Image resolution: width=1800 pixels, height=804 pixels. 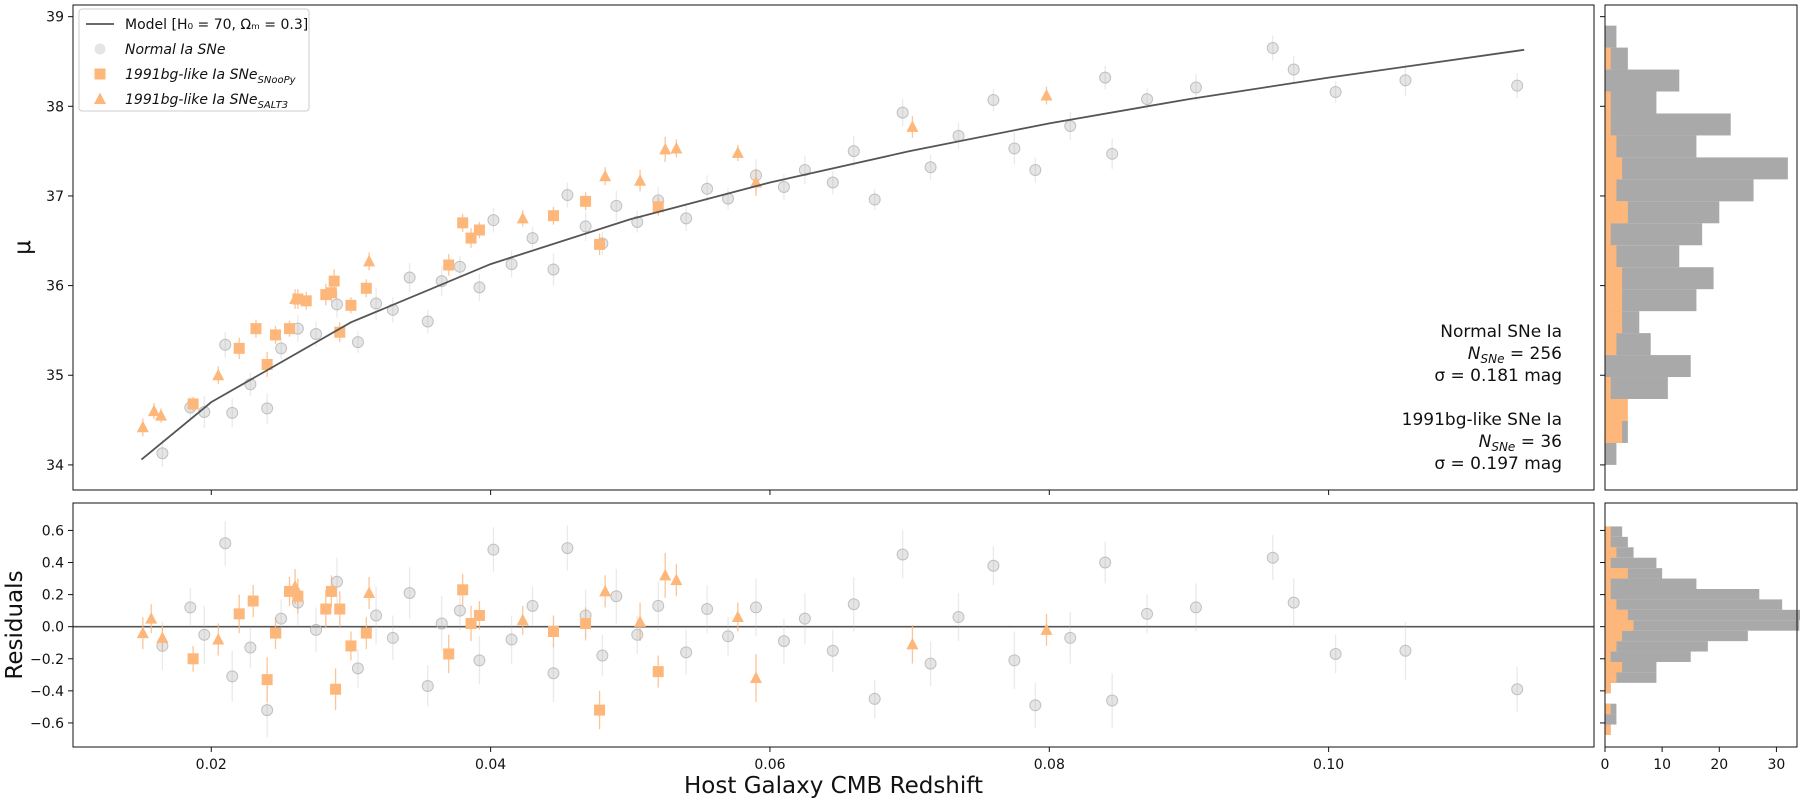 I want to click on legend-box, so click(x=194, y=60).